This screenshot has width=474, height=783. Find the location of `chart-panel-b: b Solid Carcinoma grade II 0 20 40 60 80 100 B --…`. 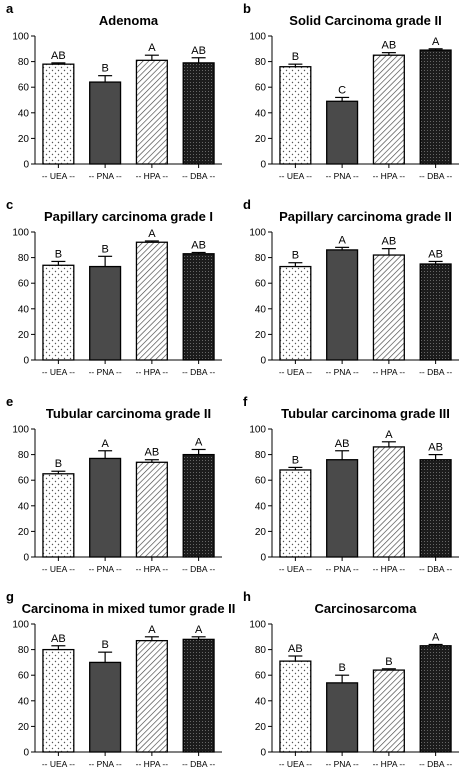

chart-panel-b: b Solid Carcinoma grade II 0 20 40 60 80 100 B --… is located at coordinates (351, 91).